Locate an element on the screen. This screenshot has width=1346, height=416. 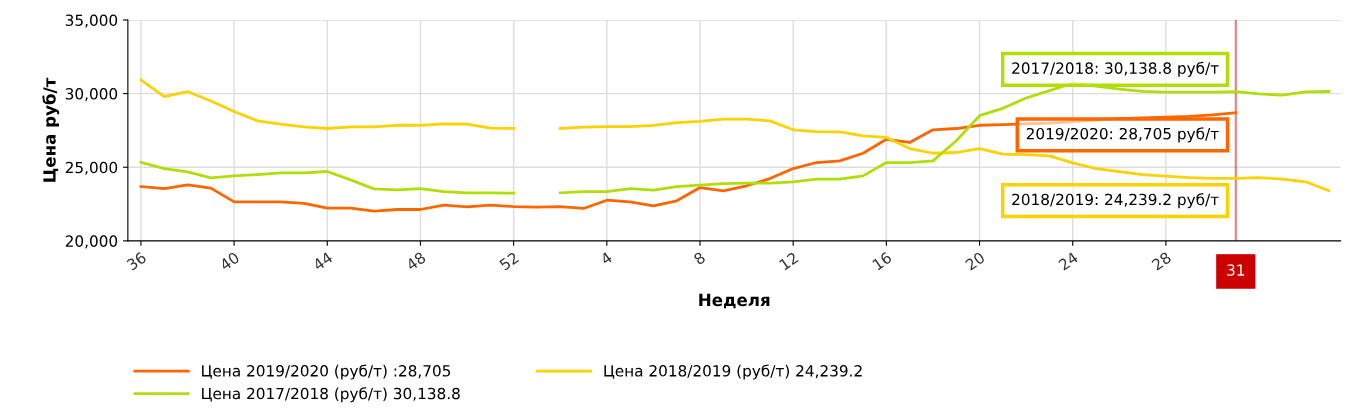
legend-label: Цена 2018/2019 (руб/т) 24,239.2 is located at coordinates (733, 372).